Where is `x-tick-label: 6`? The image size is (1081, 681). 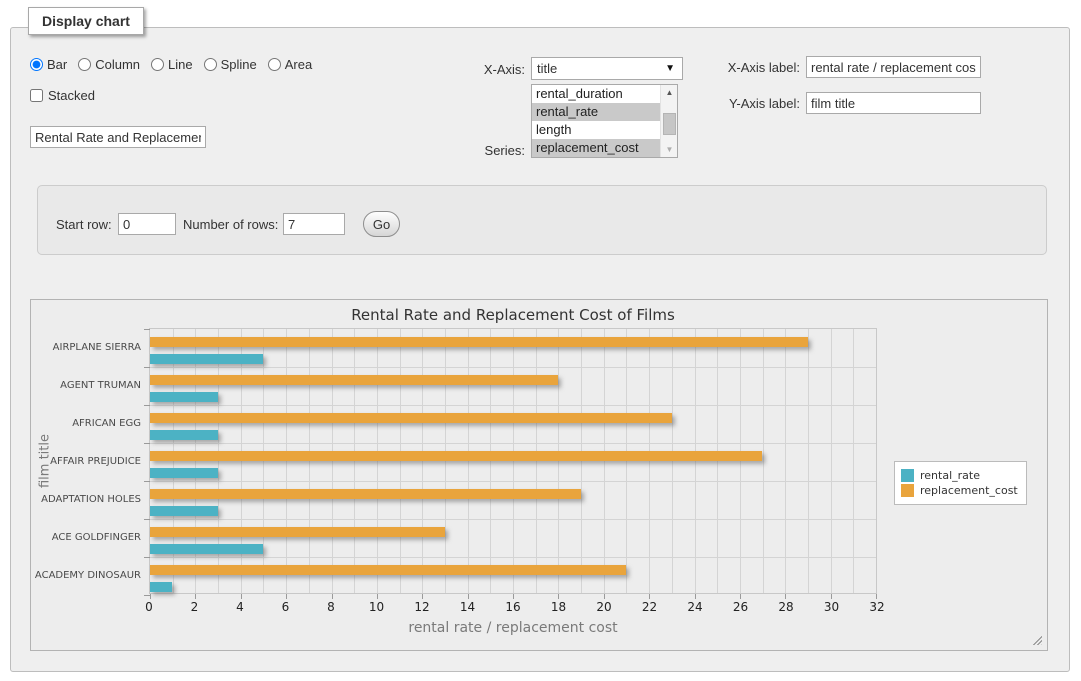 x-tick-label: 6 is located at coordinates (285, 607).